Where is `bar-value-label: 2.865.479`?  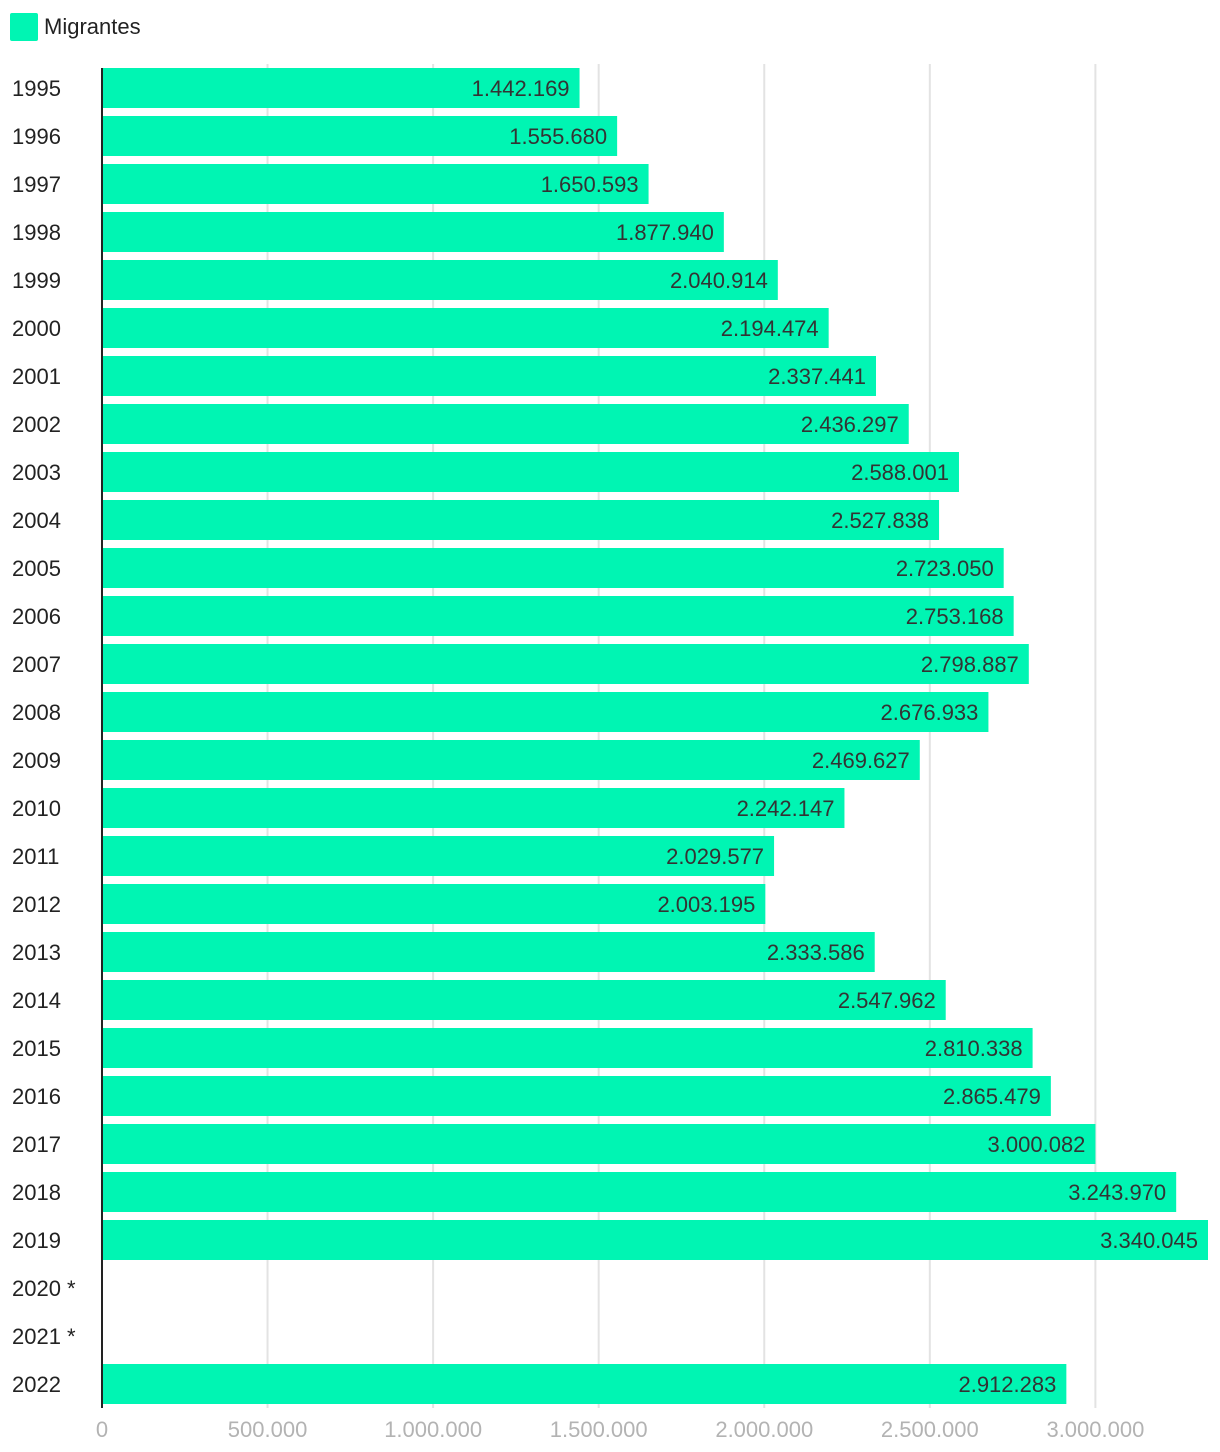
bar-value-label: 2.865.479 is located at coordinates (992, 1096).